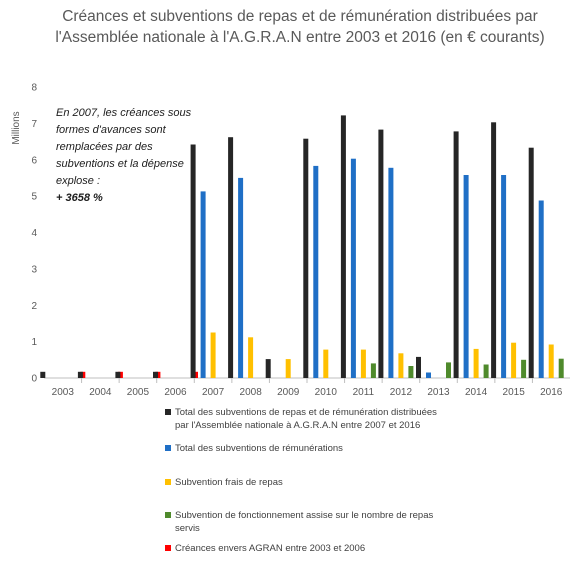  I want to click on y-tick-label: 5, so click(34, 197).